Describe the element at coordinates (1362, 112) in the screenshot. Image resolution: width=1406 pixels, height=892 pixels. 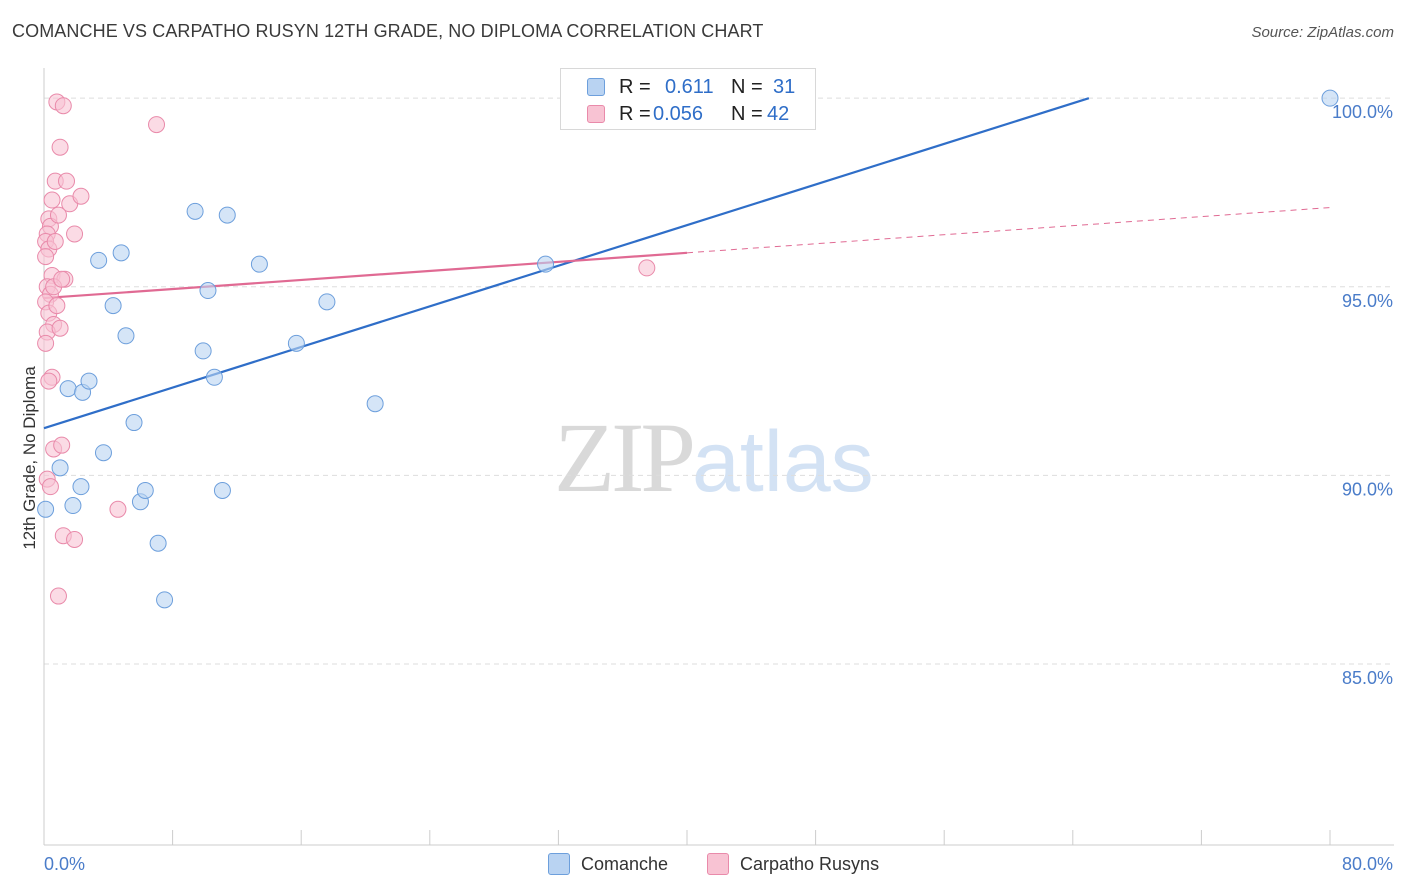
I see `y-tick-label: 100.0%` at that location.